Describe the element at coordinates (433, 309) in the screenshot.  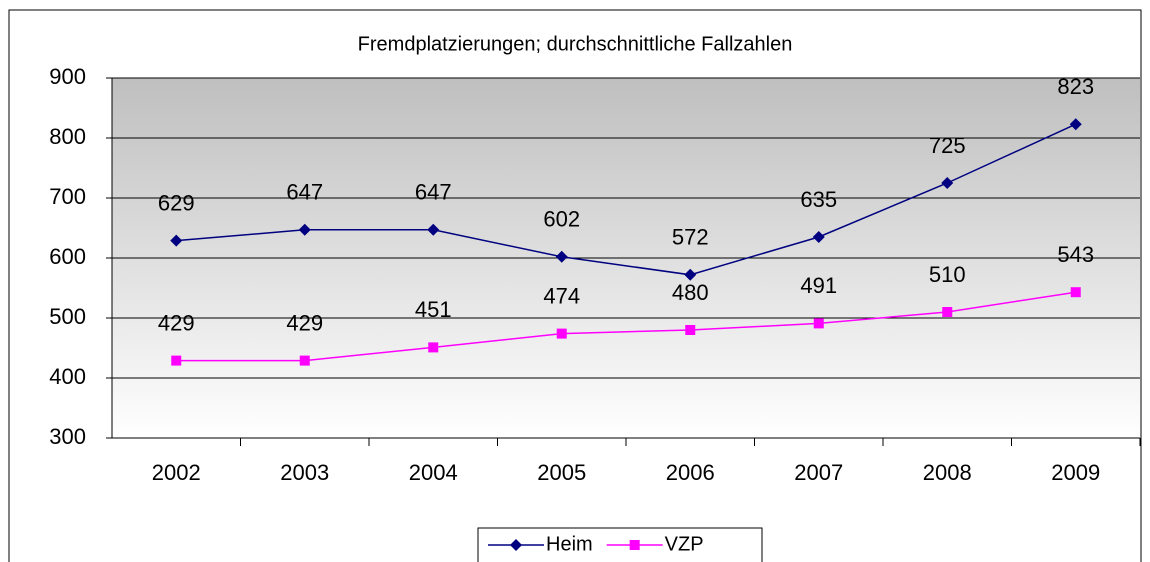
I see `data-label: 451` at that location.